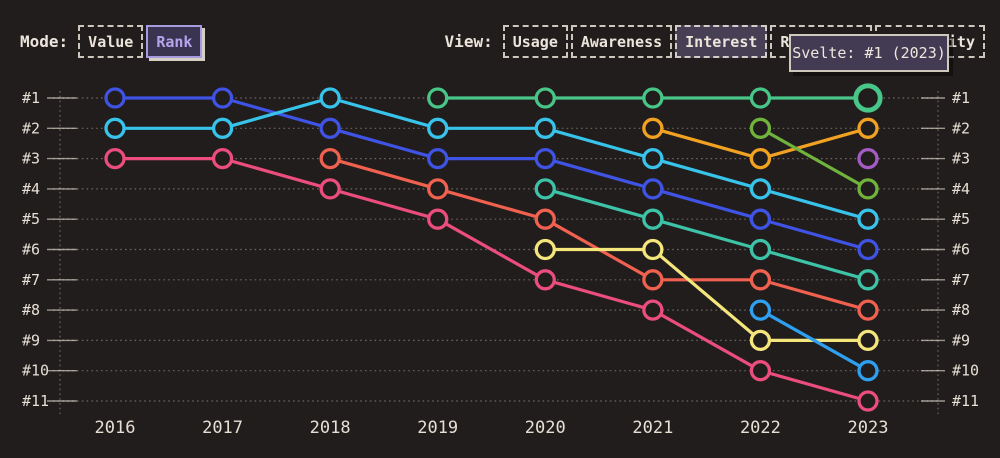 The width and height of the screenshot is (1000, 458). I want to click on year-label: 2019, so click(437, 428).